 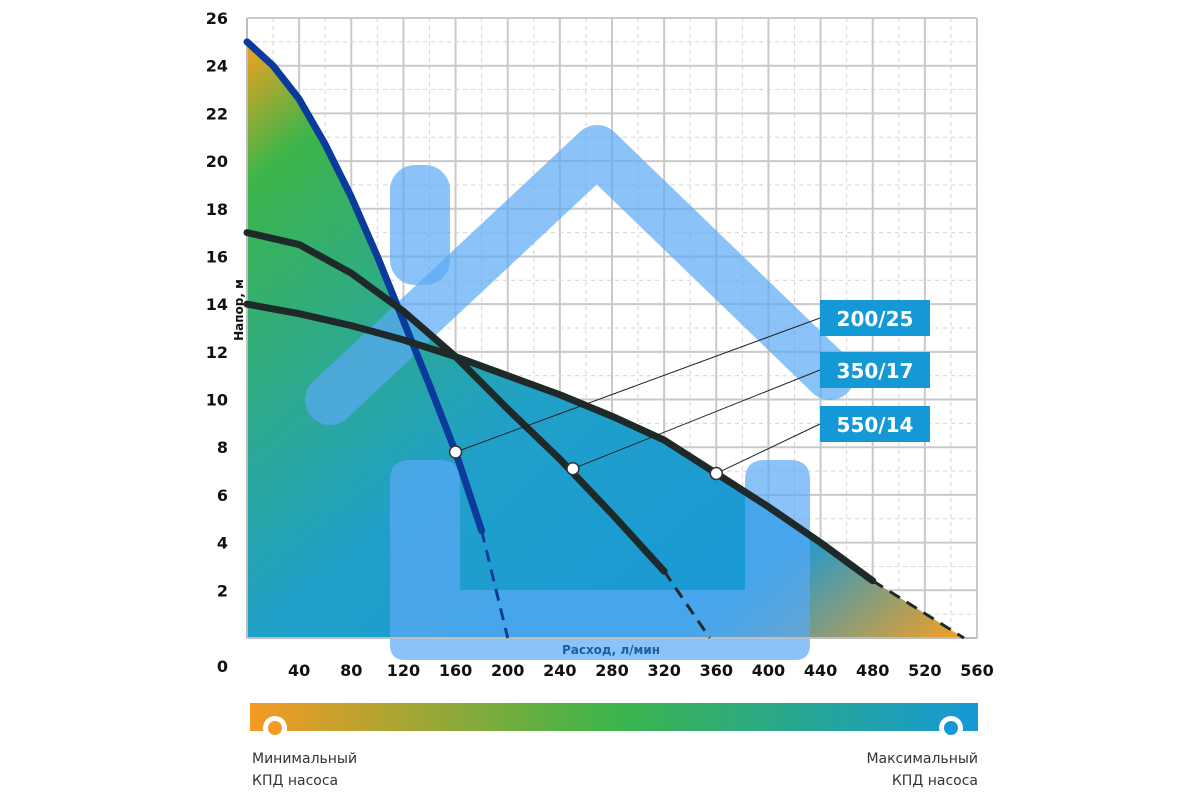 I want to click on x-tick-label-7: 280, so click(x=611, y=670).